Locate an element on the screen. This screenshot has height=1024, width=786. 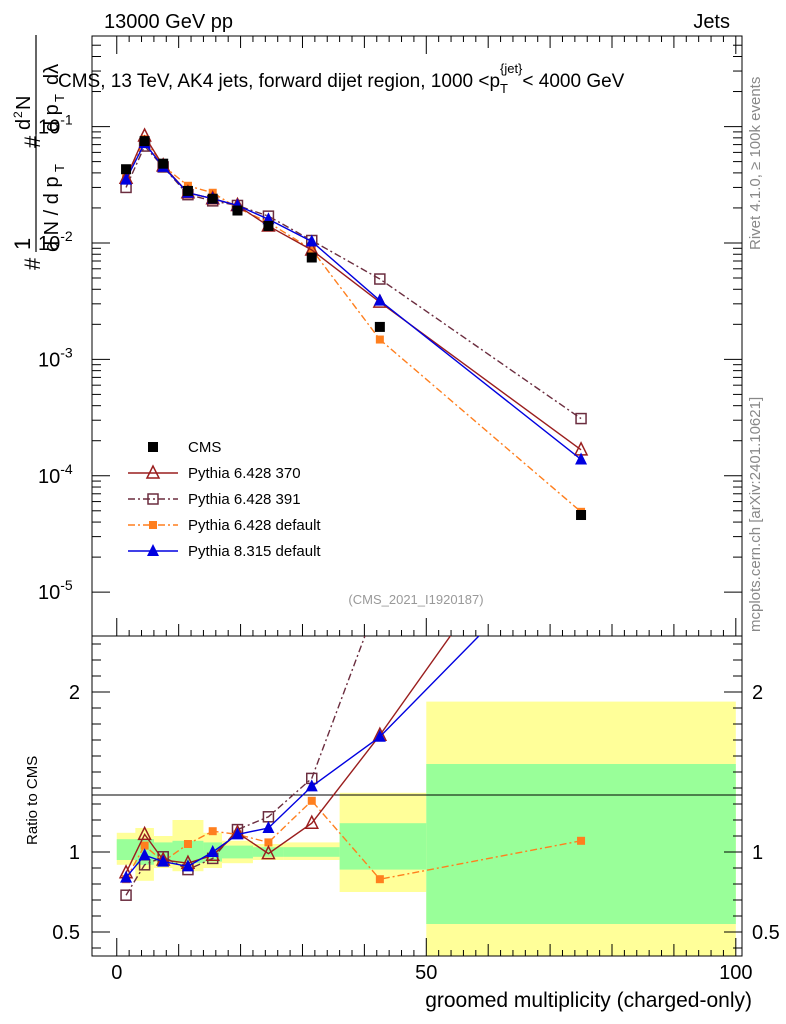
legend-marker-pythia-6-428-default is located at coordinates (153, 525).